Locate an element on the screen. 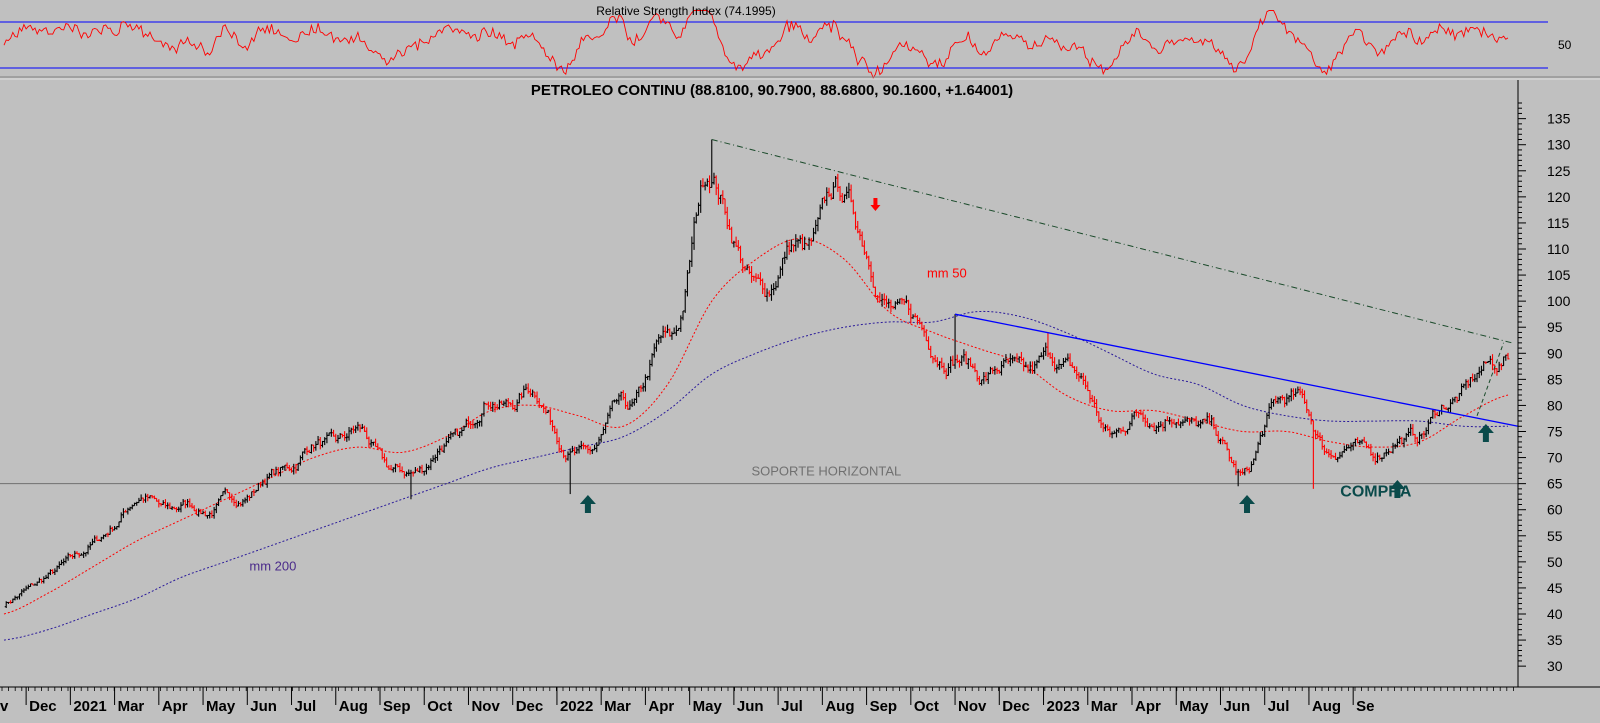 Image resolution: width=1600 pixels, height=723 pixels. y-tick-label: 125 is located at coordinates (1559, 171).